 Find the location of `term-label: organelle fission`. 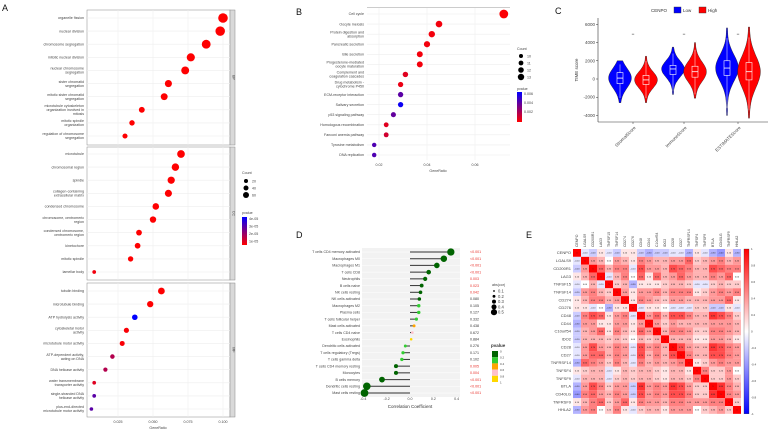

term-label: organelle fission is located at coordinates (71, 18).